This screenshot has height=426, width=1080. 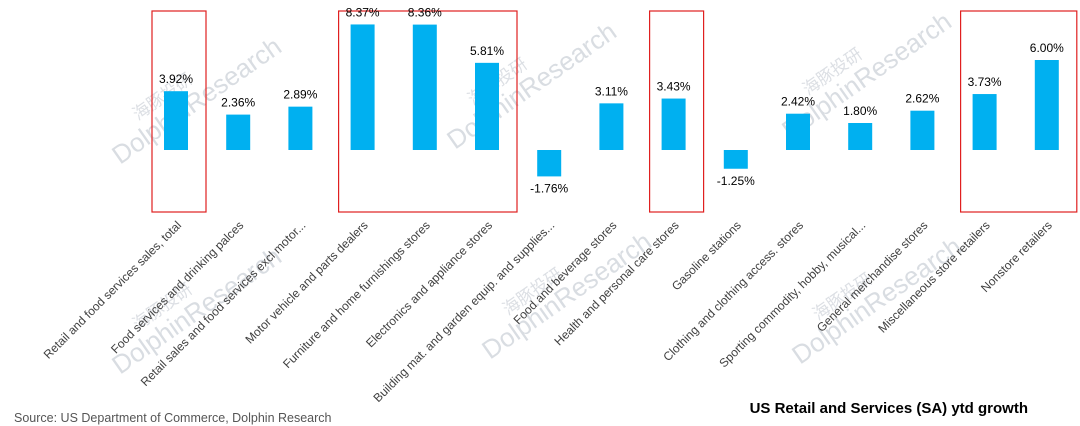 I want to click on data-label: 8.37%, so click(x=363, y=12).